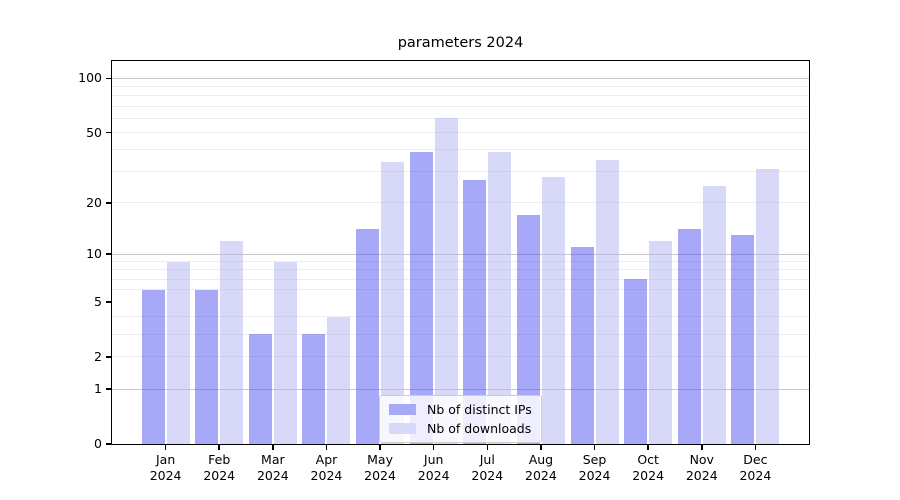 The width and height of the screenshot is (900, 500). I want to click on bar-jan-downloads, so click(178, 352).